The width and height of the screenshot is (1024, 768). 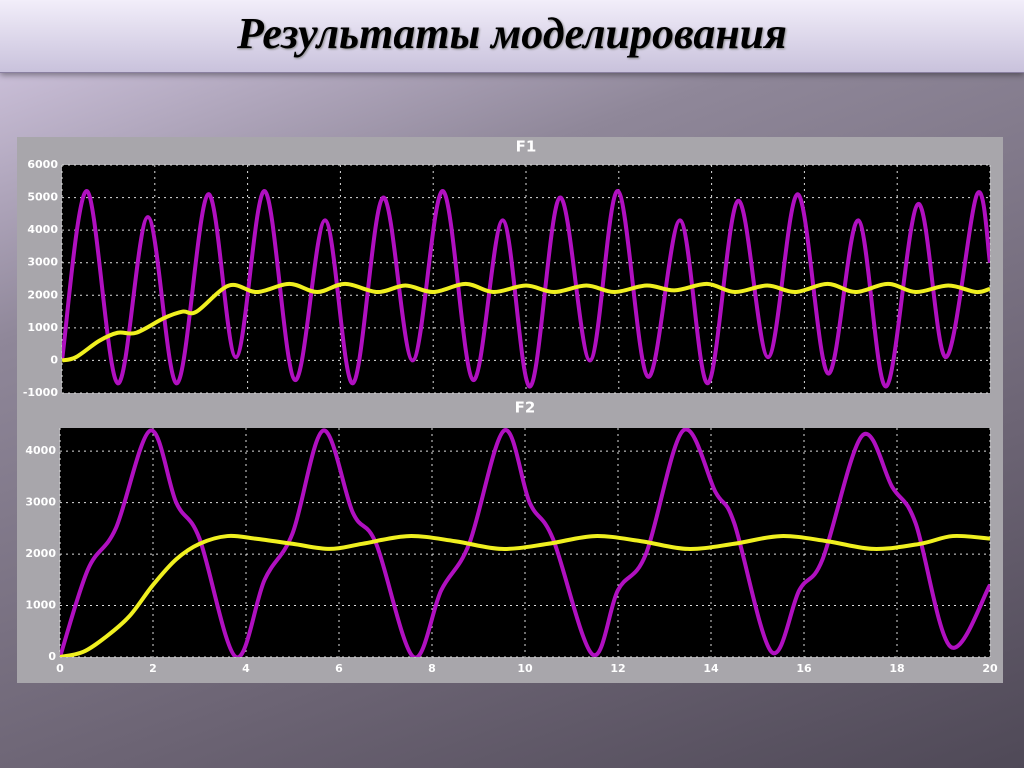 I want to click on y-tick-label: 6000, so click(x=42, y=164).